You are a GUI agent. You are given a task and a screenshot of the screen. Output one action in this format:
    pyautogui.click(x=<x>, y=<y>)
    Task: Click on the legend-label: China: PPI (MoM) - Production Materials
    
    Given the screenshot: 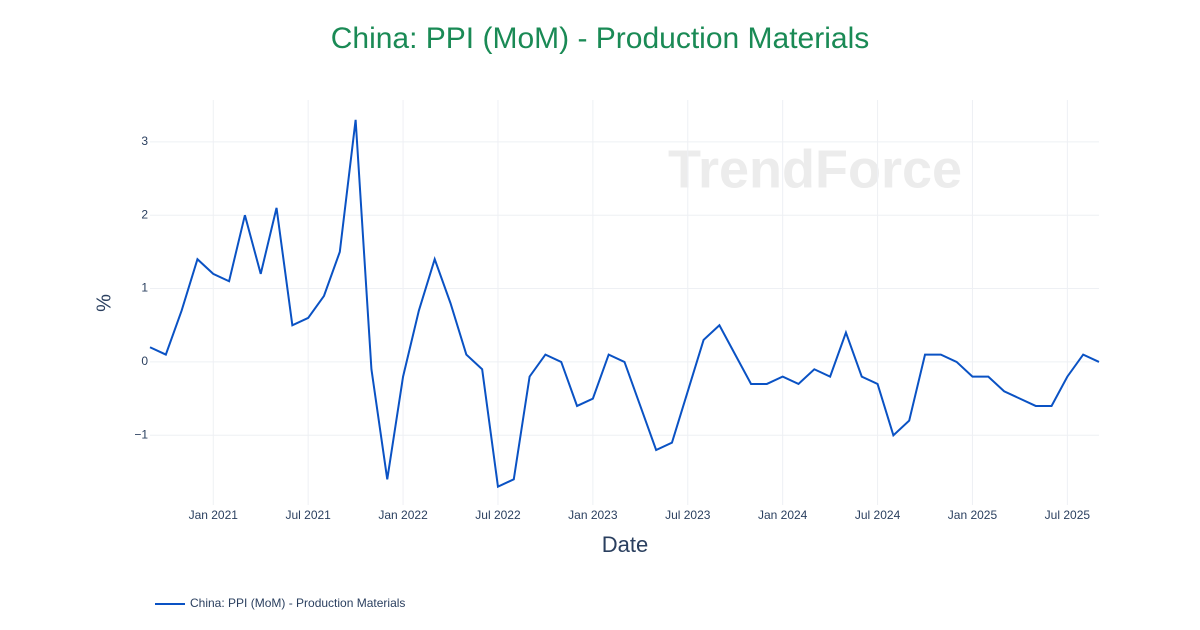 What is the action you would take?
    pyautogui.click(x=297, y=603)
    